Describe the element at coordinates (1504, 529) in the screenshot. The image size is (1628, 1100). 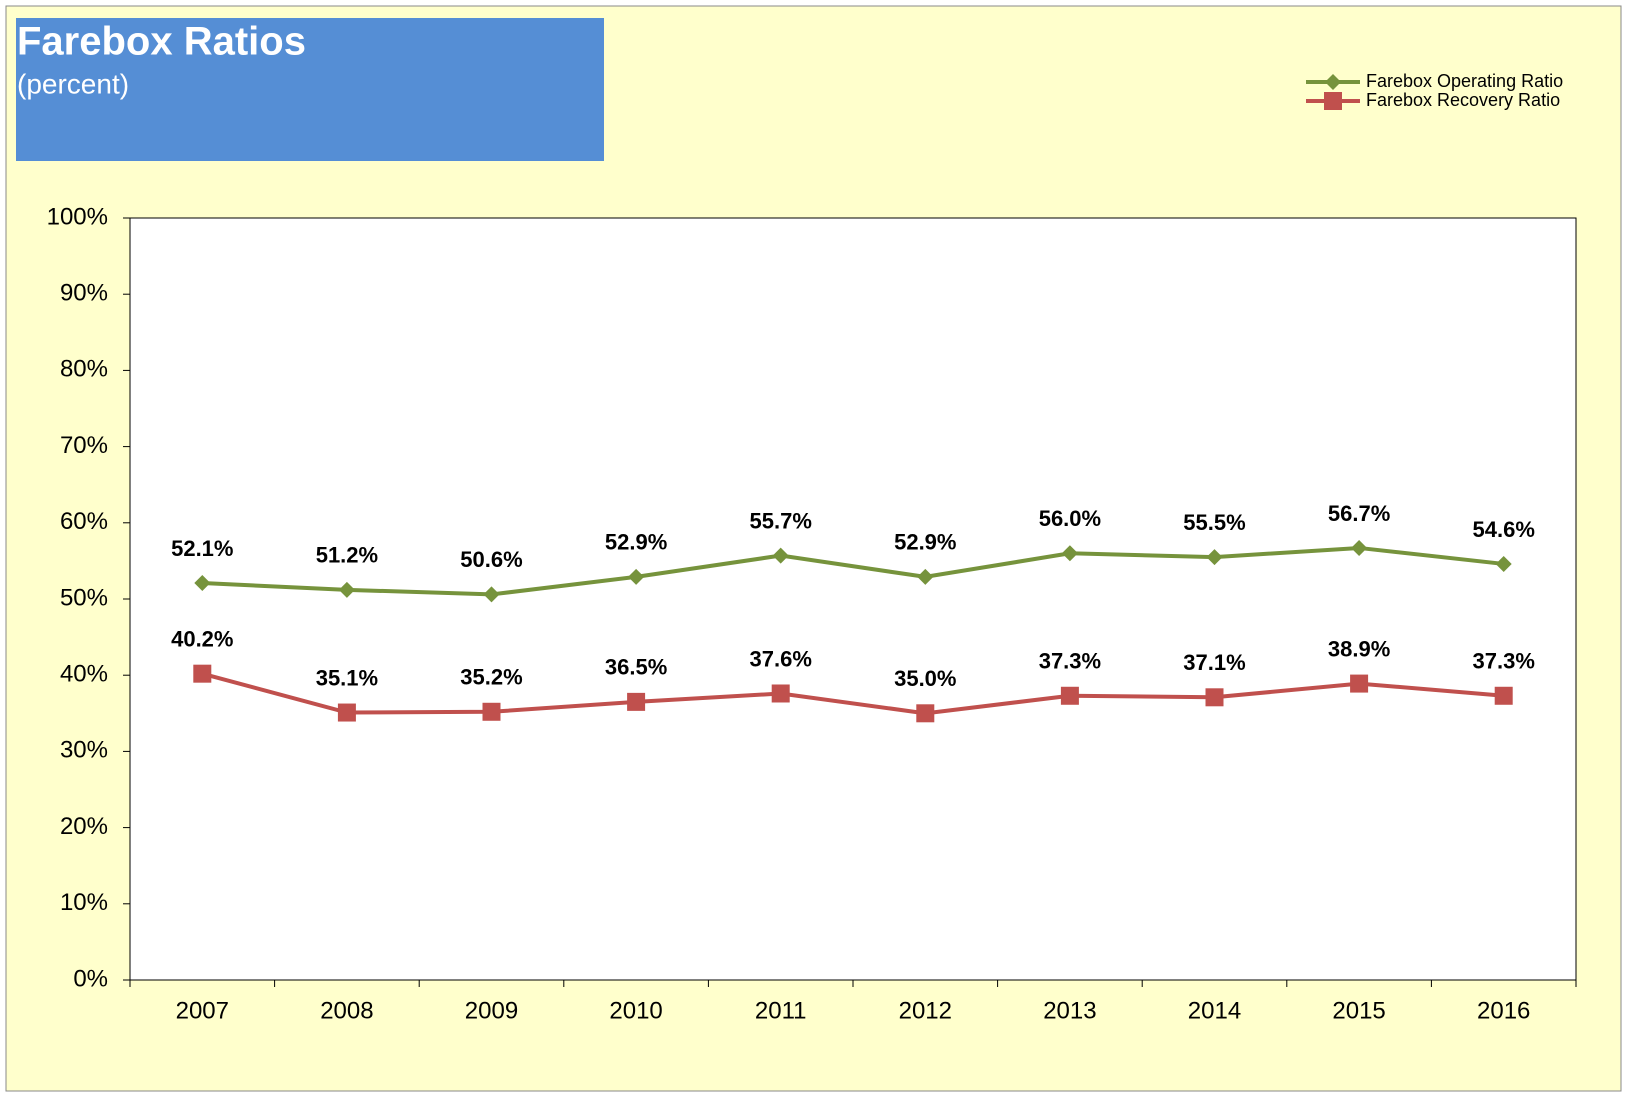
I see `data-label: 54.6%` at that location.